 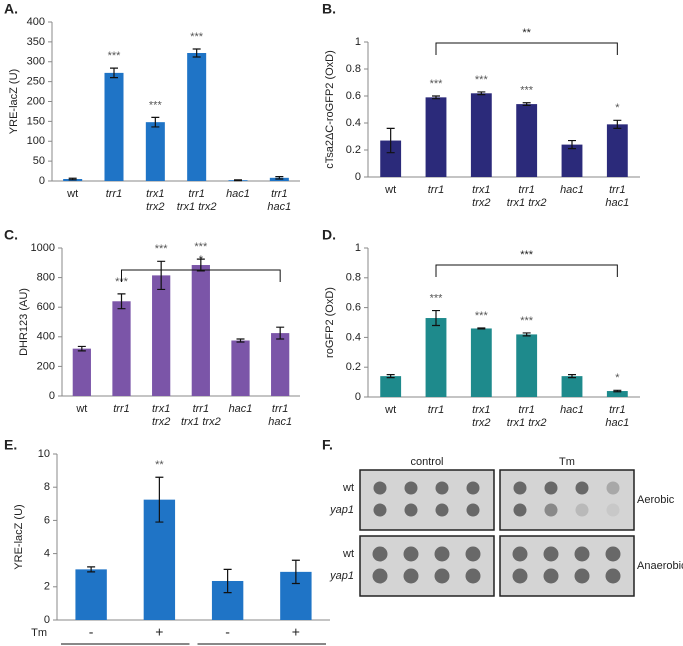 I want to click on y-tick-label: 2, so click(x=47, y=587).